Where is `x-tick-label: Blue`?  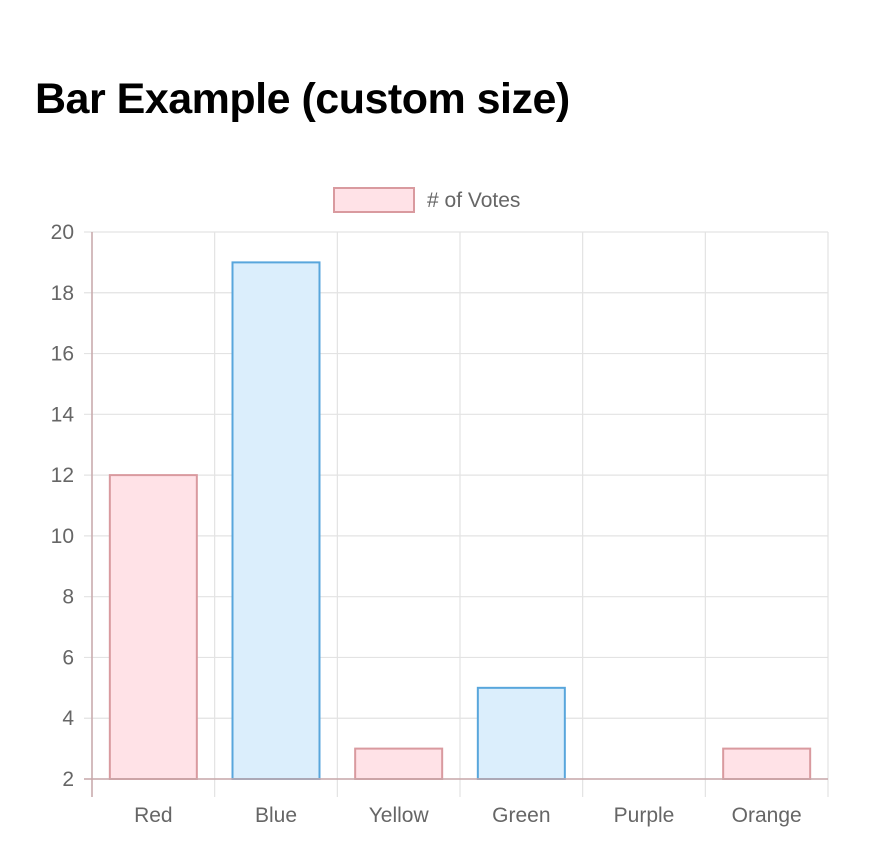 x-tick-label: Blue is located at coordinates (276, 815).